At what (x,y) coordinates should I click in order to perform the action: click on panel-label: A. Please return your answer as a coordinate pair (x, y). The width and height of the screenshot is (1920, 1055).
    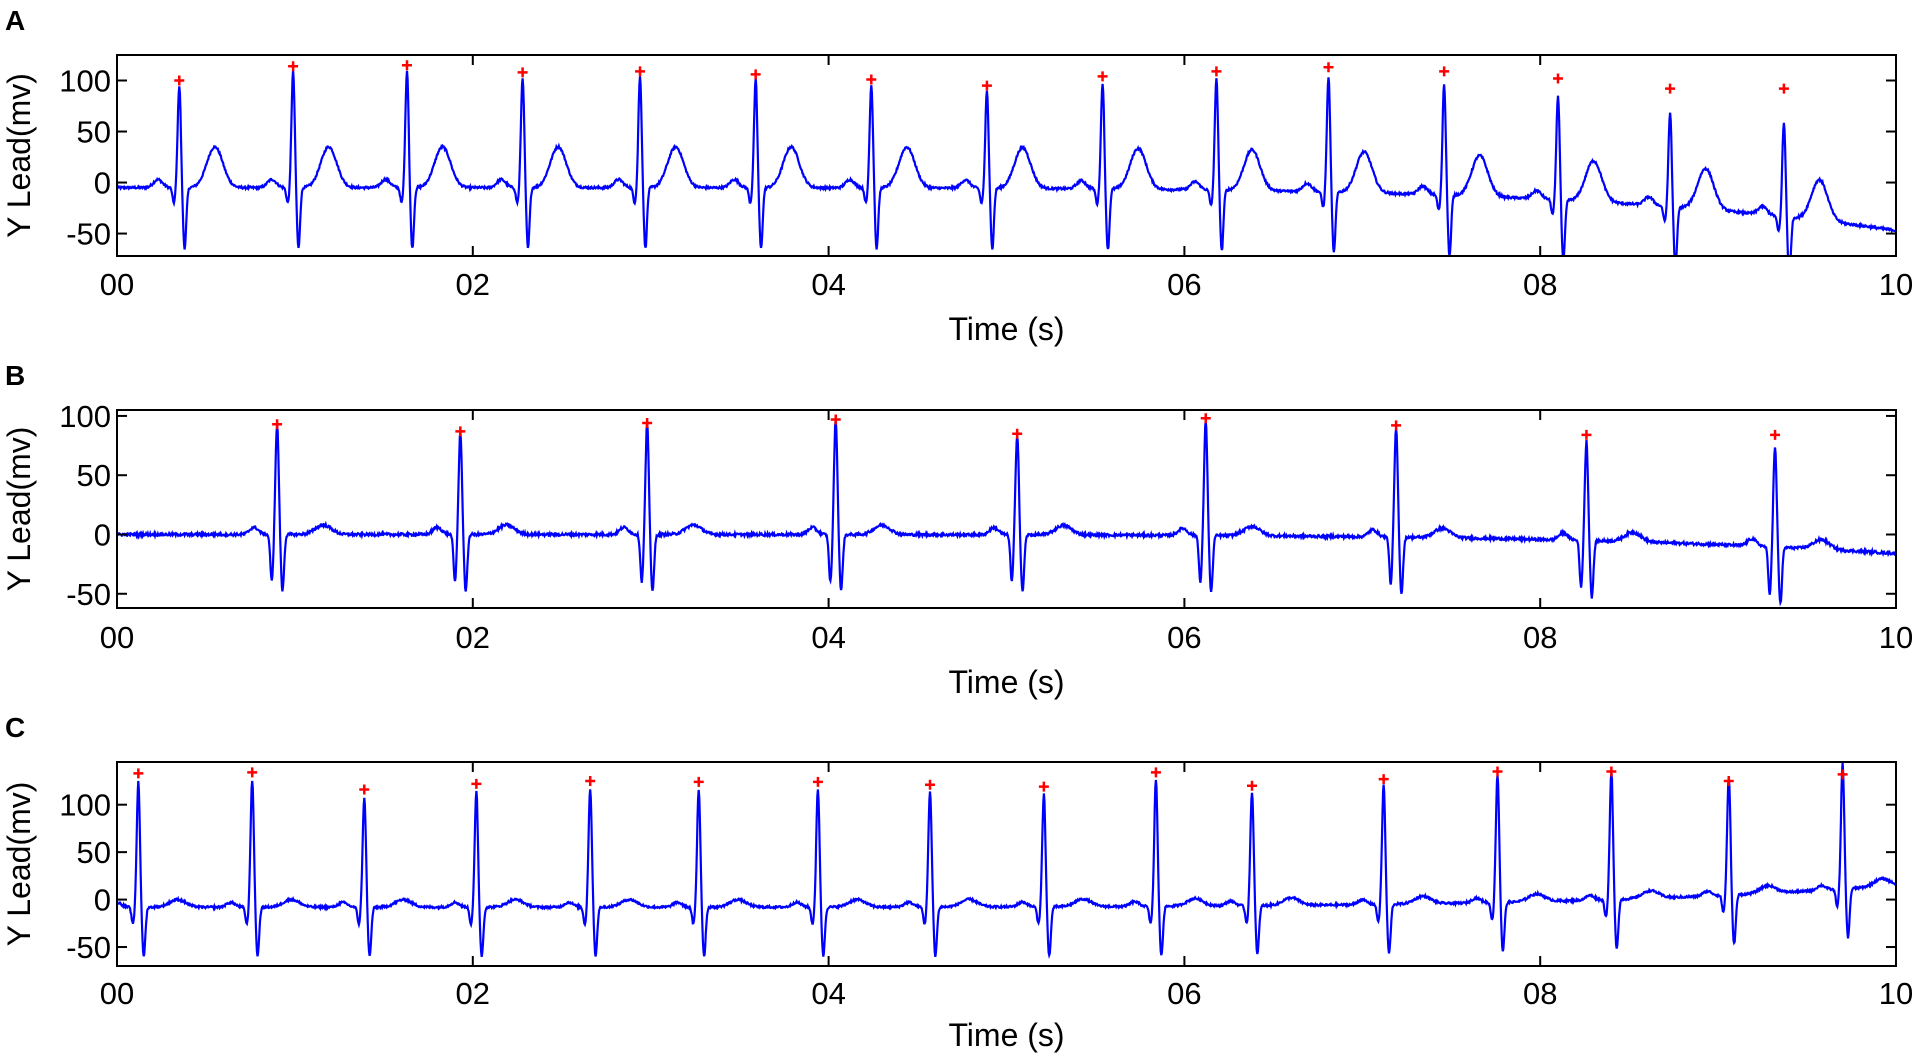
    Looking at the image, I should click on (15, 20).